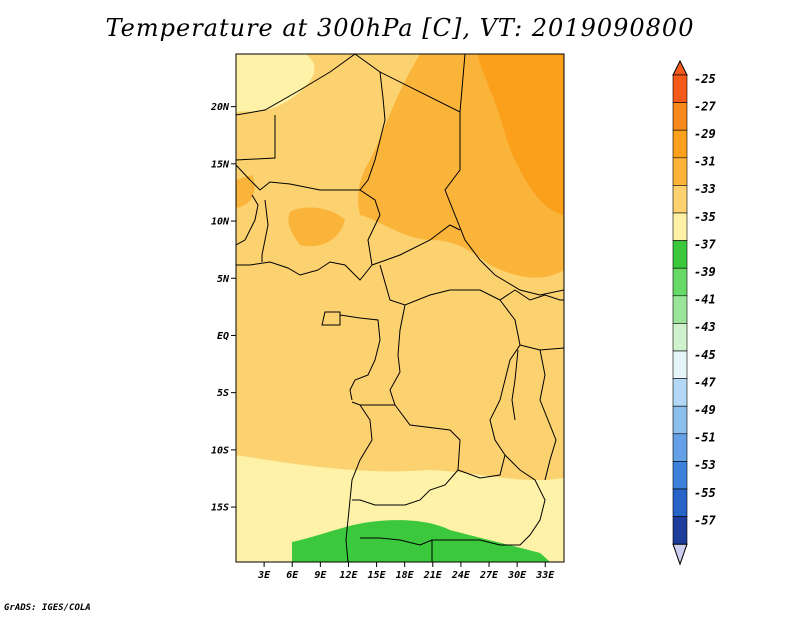  What do you see at coordinates (705, 244) in the screenshot?
I see `legend-label: -37` at bounding box center [705, 244].